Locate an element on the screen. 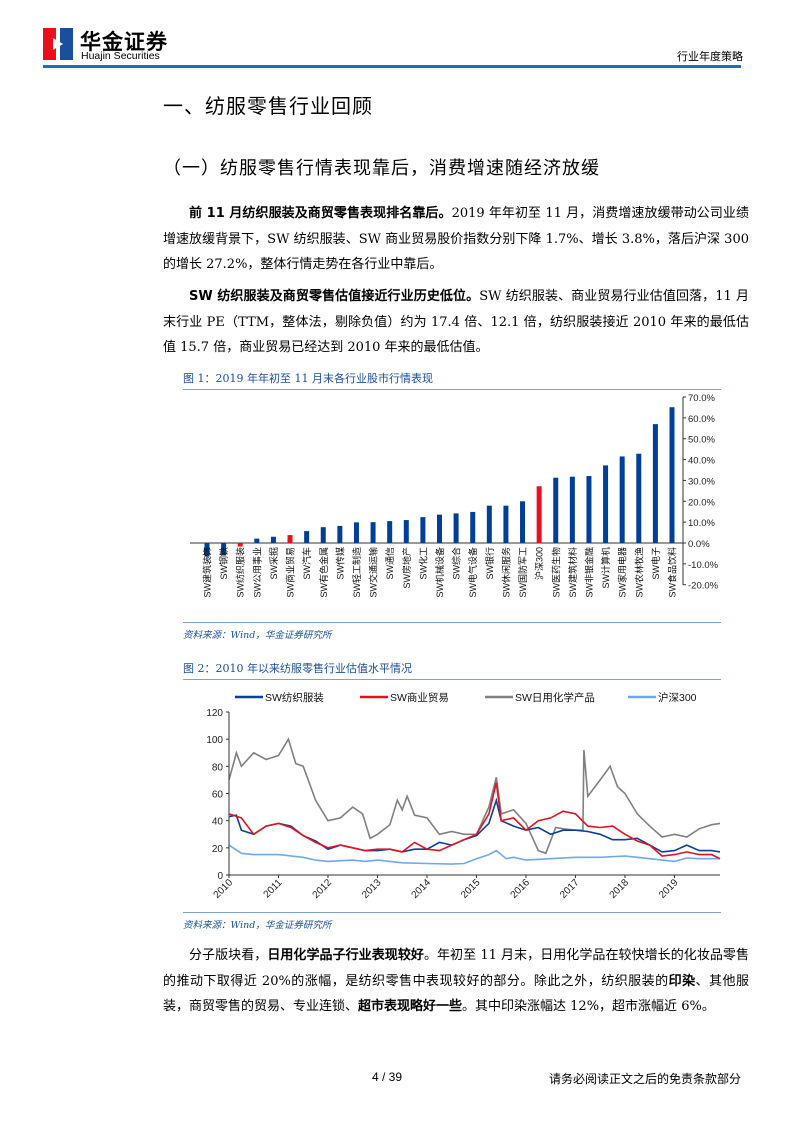 Image resolution: width=793 pixels, height=1122 pixels. category-label: SW公用事业 is located at coordinates (256, 572).